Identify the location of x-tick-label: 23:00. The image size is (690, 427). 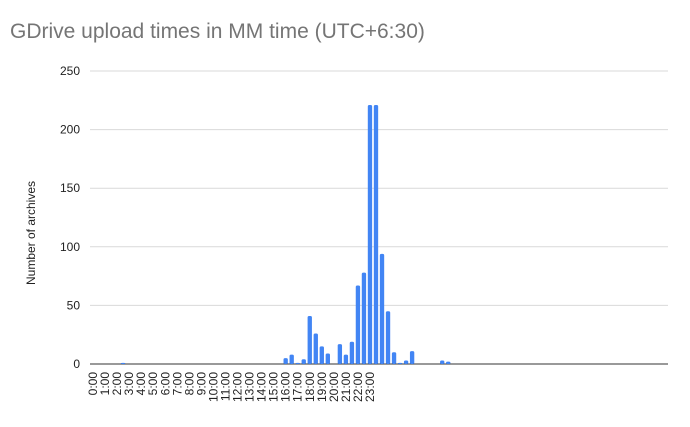
(370, 387).